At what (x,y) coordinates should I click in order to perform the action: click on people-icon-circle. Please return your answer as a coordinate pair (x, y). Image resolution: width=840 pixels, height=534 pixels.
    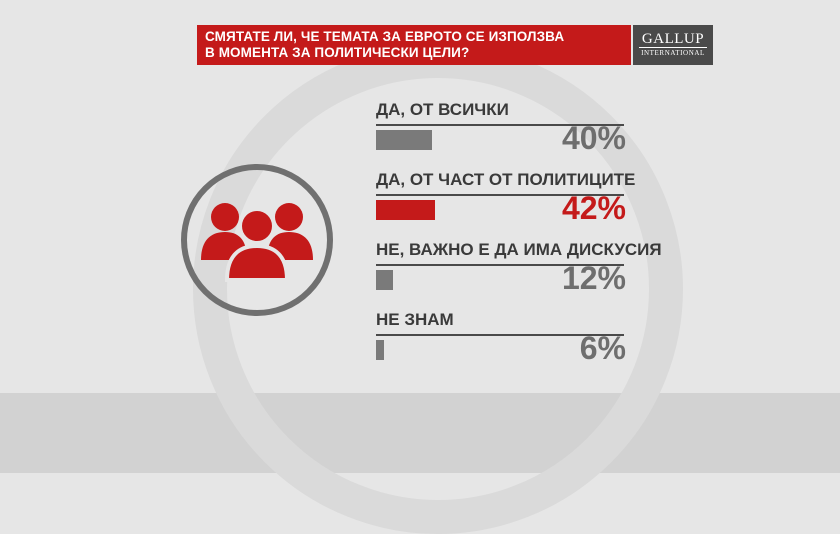
    Looking at the image, I should click on (257, 240).